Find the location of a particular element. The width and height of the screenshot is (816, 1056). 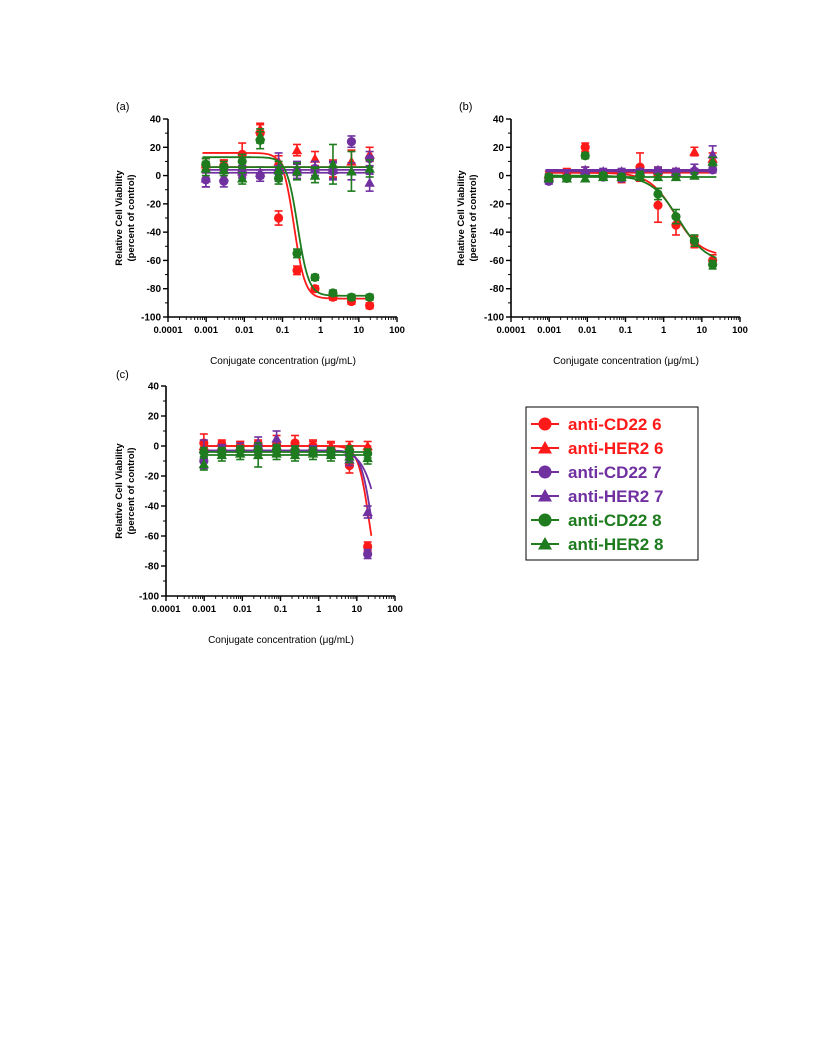

legend-item: anti-CD22 6 is located at coordinates (596, 424).